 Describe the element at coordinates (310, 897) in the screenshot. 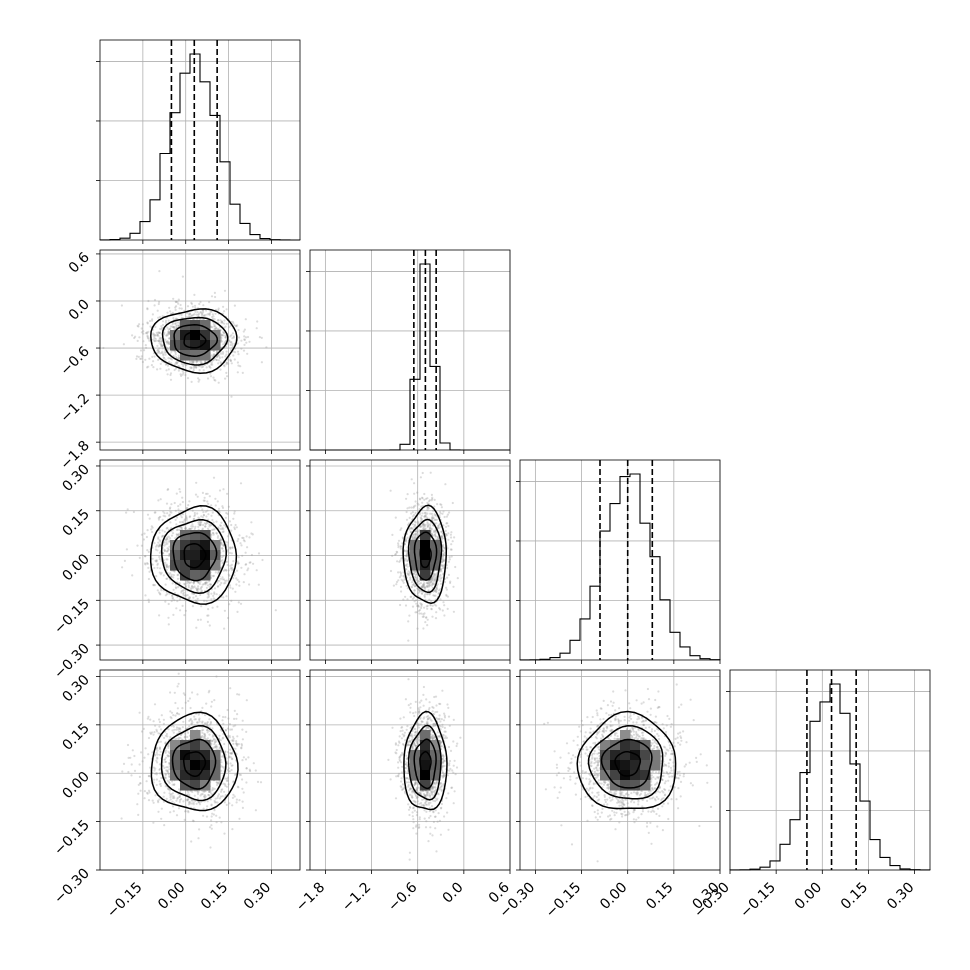

I see `x-tick-label: −1.8` at that location.